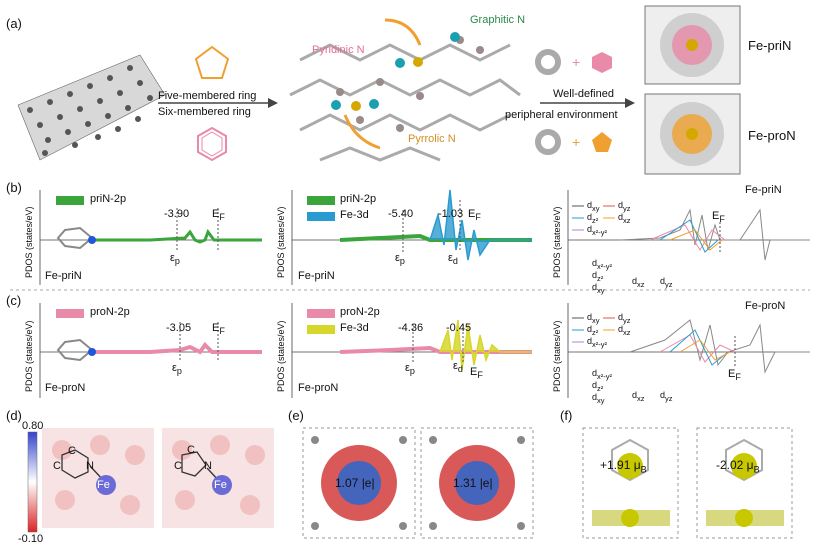 The image size is (814, 549). I want to click on graphene-sheet-illustration, so click(91, 107).